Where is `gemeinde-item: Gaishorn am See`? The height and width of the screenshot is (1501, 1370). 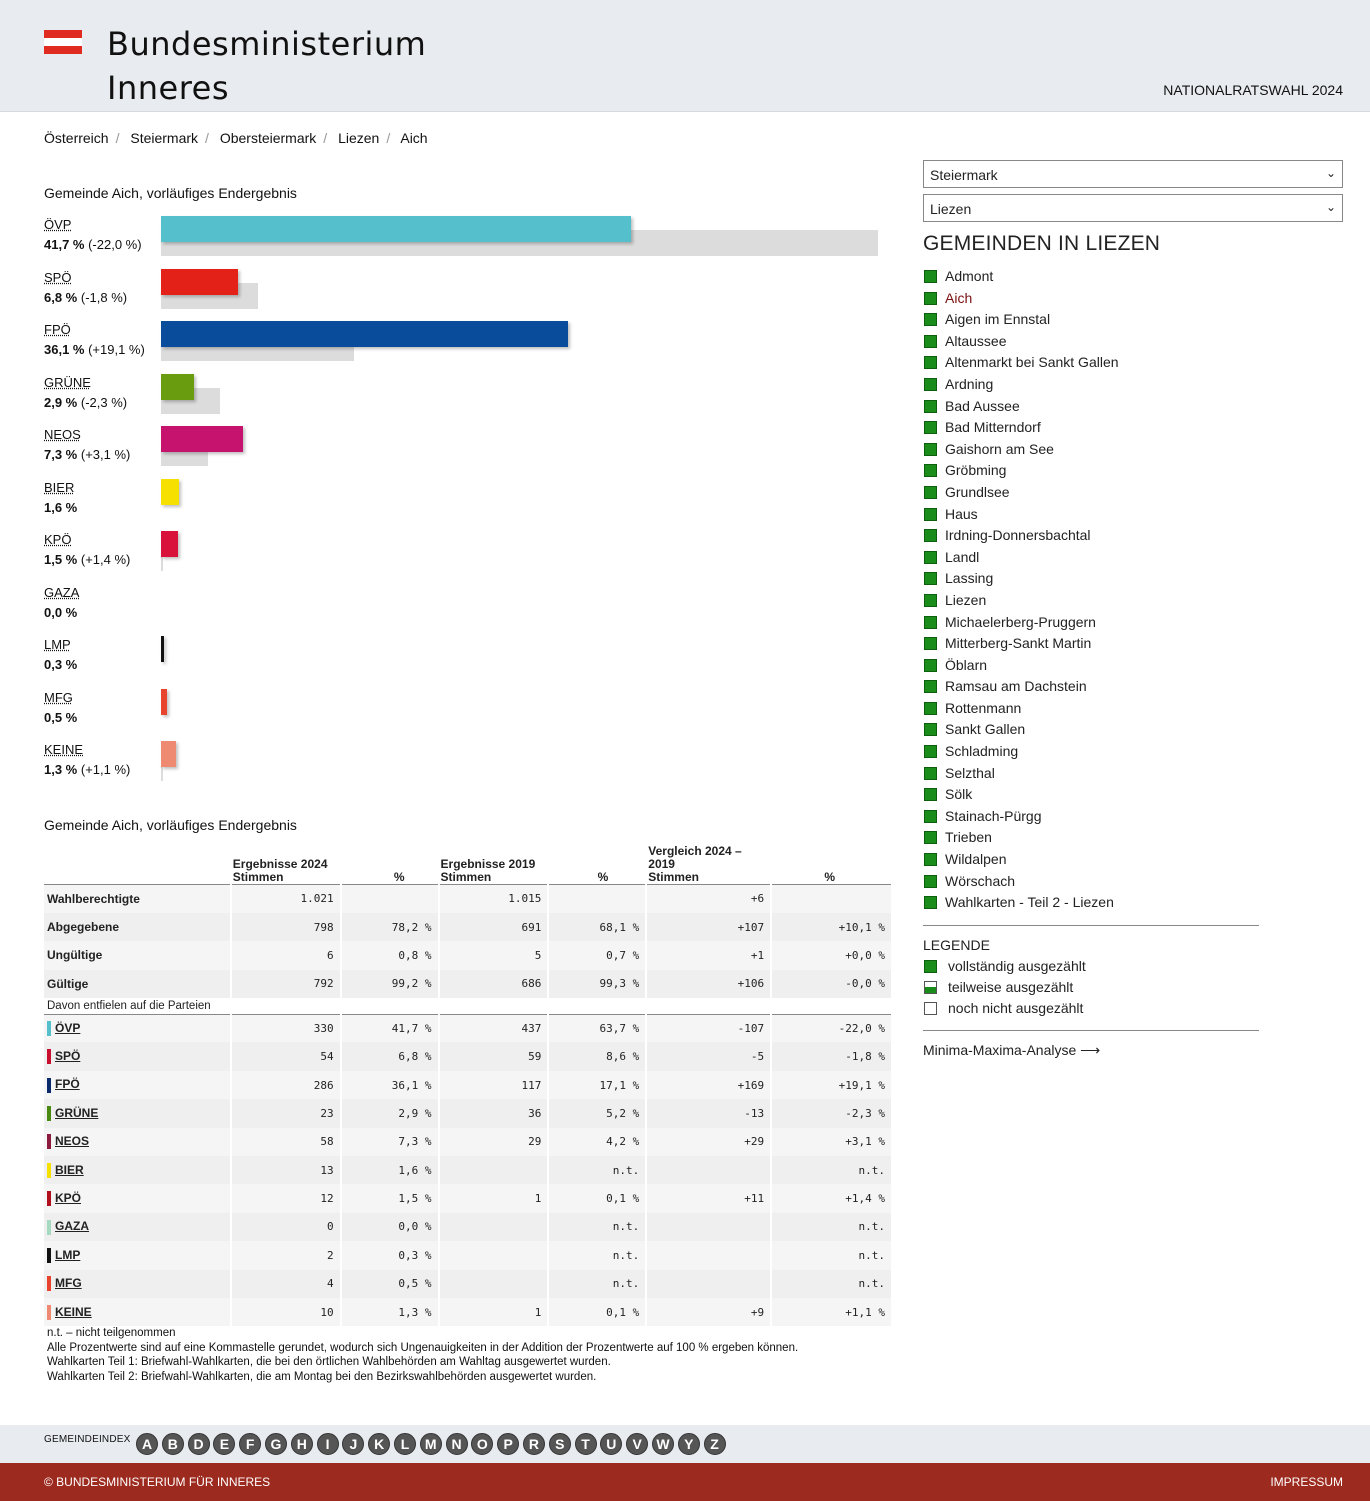
gemeinde-item: Gaishorn am See is located at coordinates (1133, 450).